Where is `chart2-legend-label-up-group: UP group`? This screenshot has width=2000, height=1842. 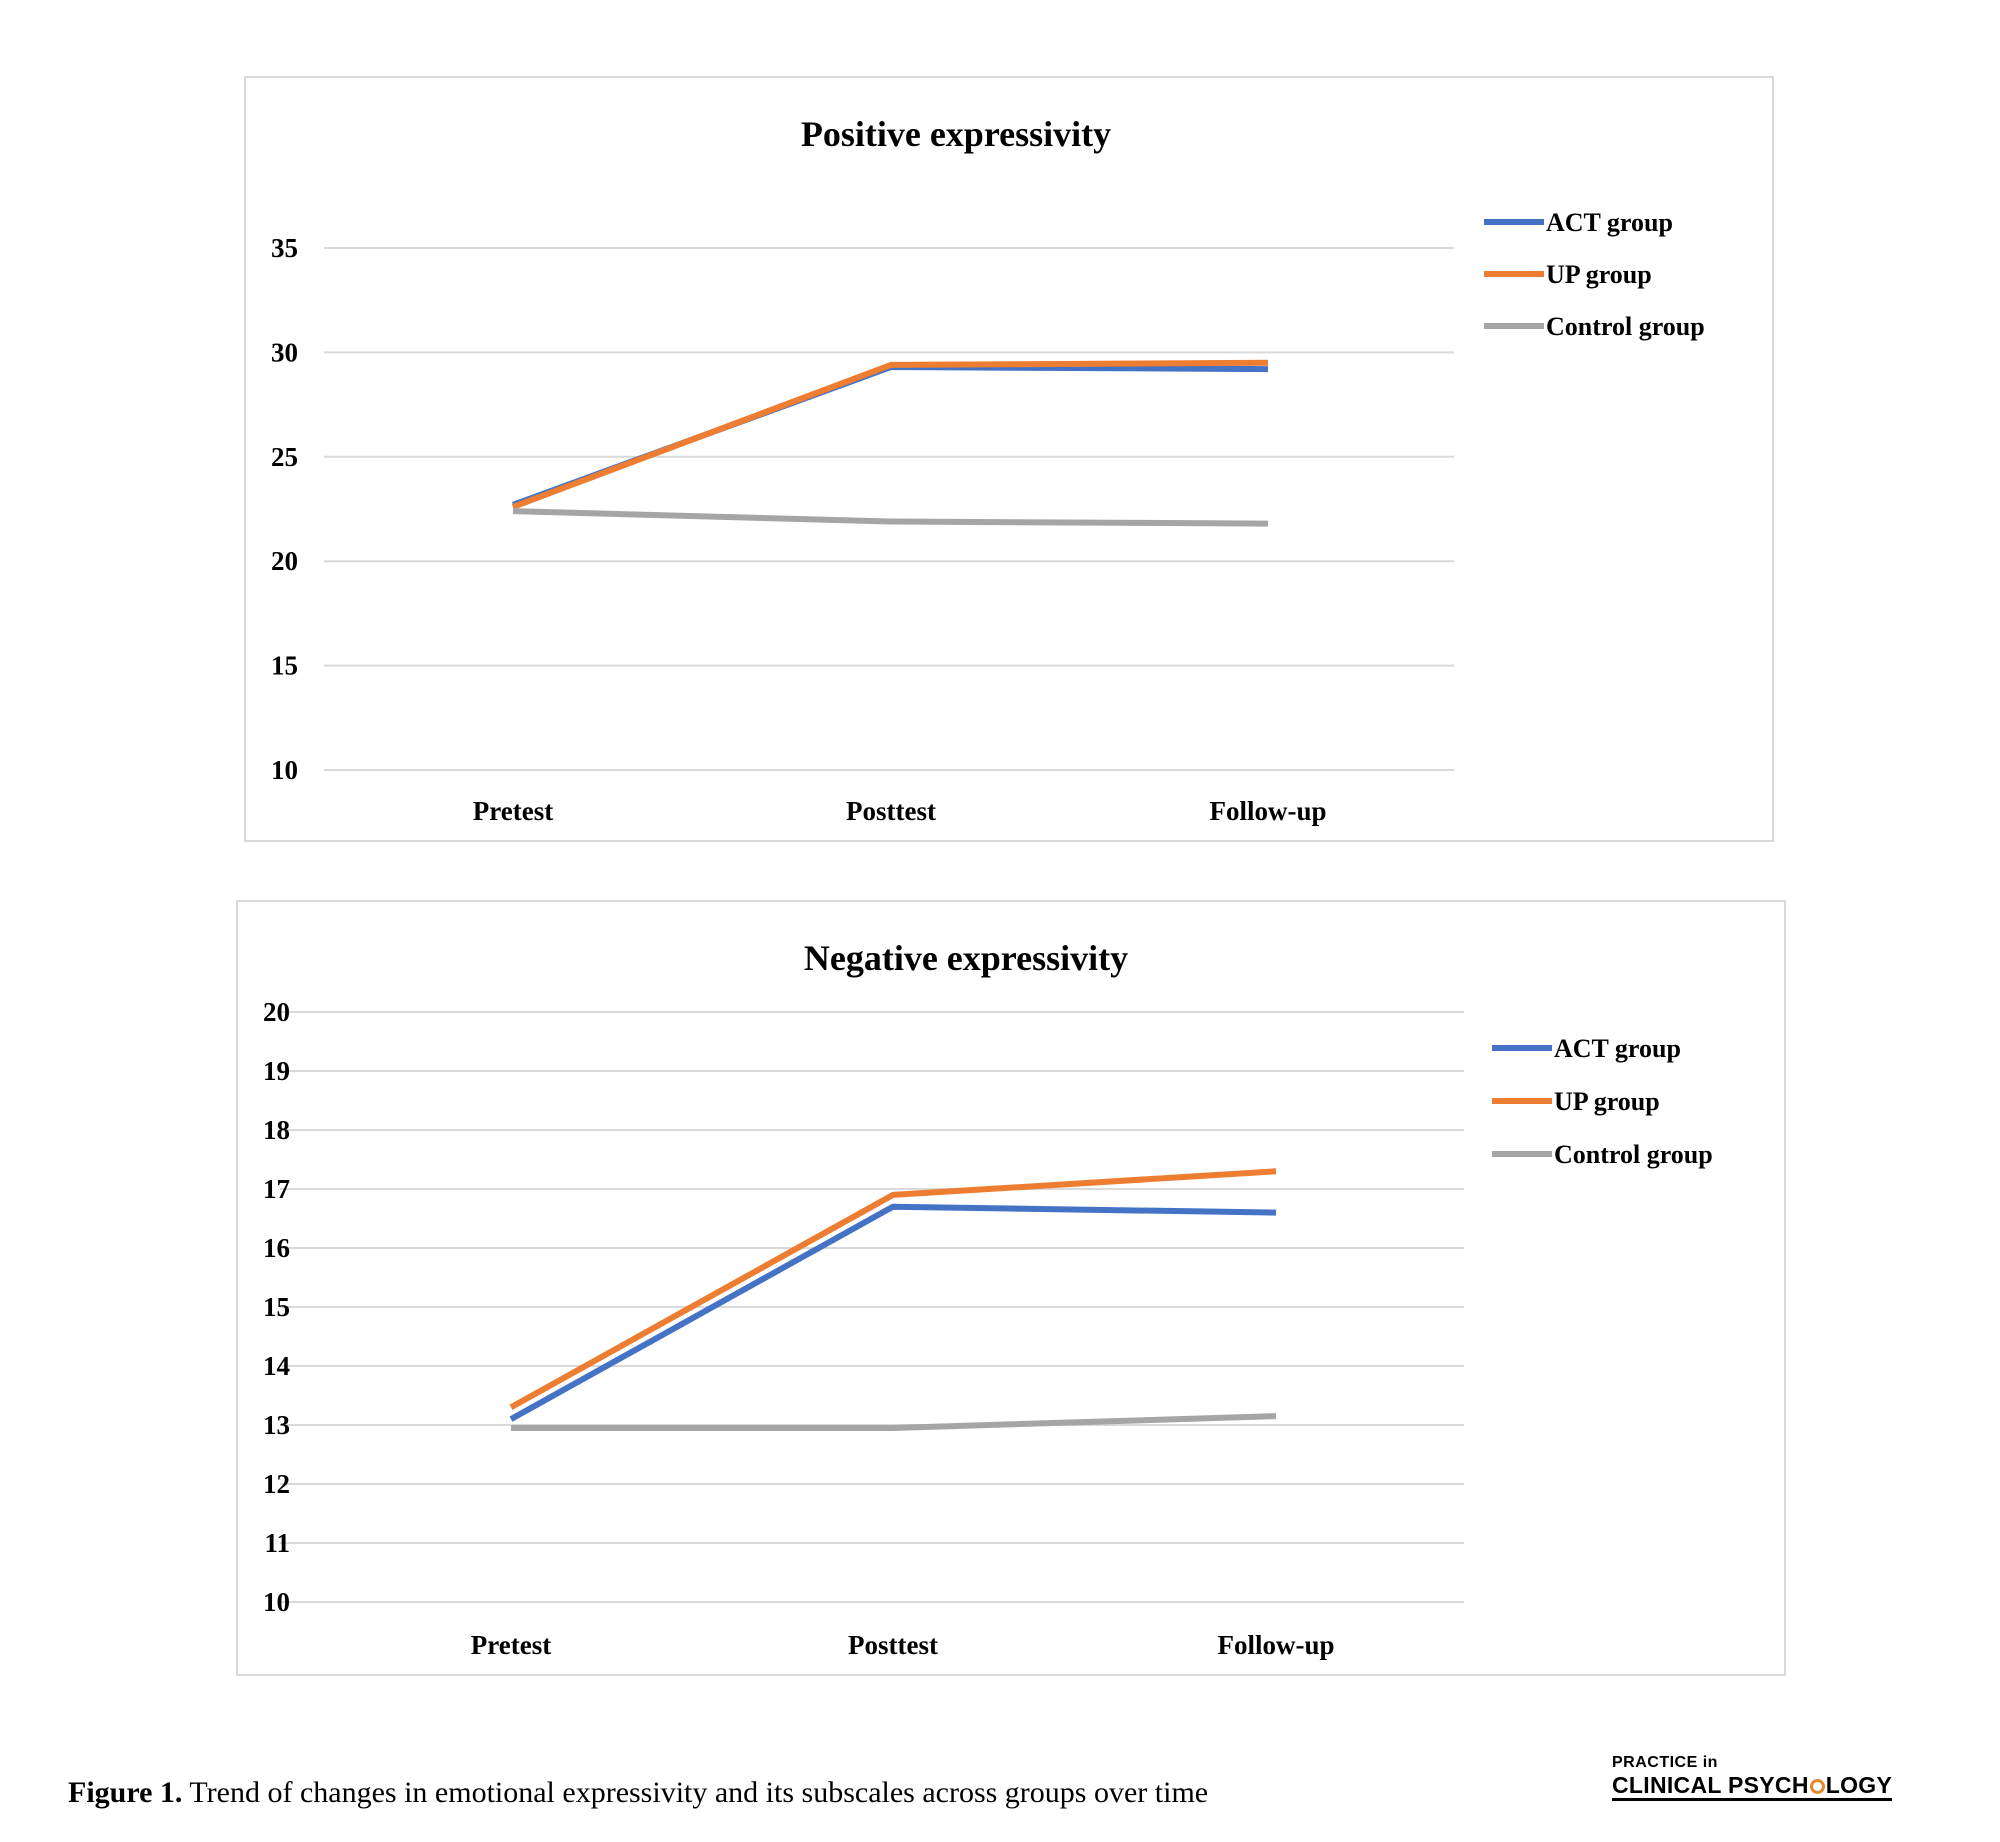 chart2-legend-label-up-group: UP group is located at coordinates (1607, 1101).